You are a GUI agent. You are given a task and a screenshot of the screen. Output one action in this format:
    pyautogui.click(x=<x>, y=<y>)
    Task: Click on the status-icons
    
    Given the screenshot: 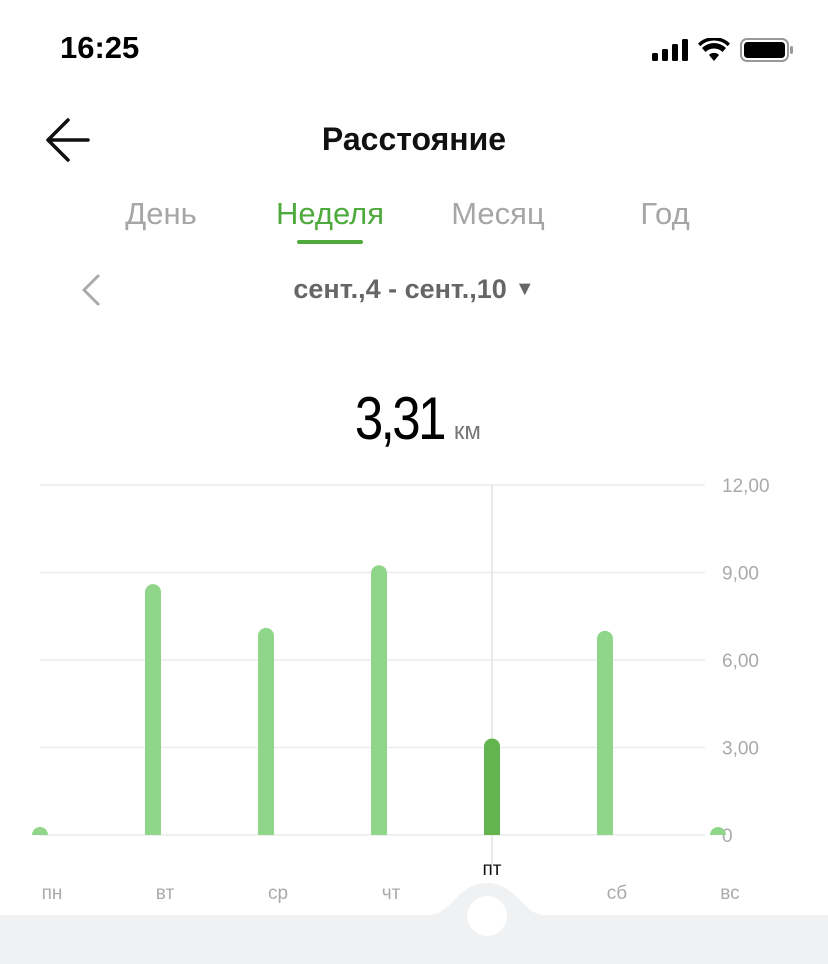 What is the action you would take?
    pyautogui.click(x=723, y=50)
    